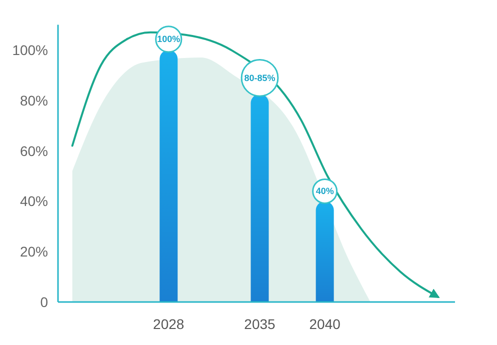 This screenshot has width=497, height=345. What do you see at coordinates (30, 50) in the screenshot?
I see `y-tick-label: 100%` at bounding box center [30, 50].